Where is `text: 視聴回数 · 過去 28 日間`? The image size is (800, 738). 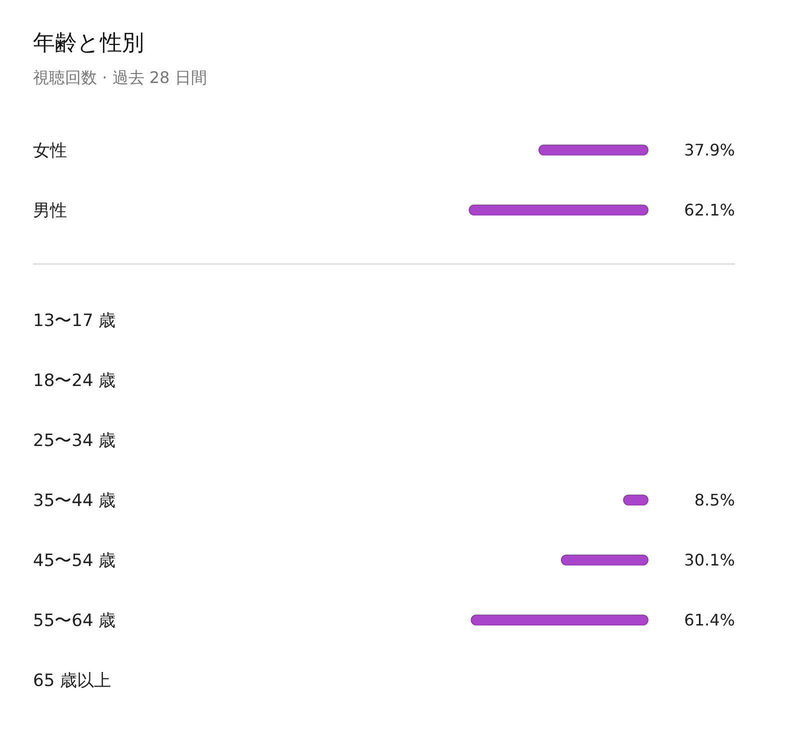
text: 視聴回数 · 過去 28 日間 is located at coordinates (120, 77).